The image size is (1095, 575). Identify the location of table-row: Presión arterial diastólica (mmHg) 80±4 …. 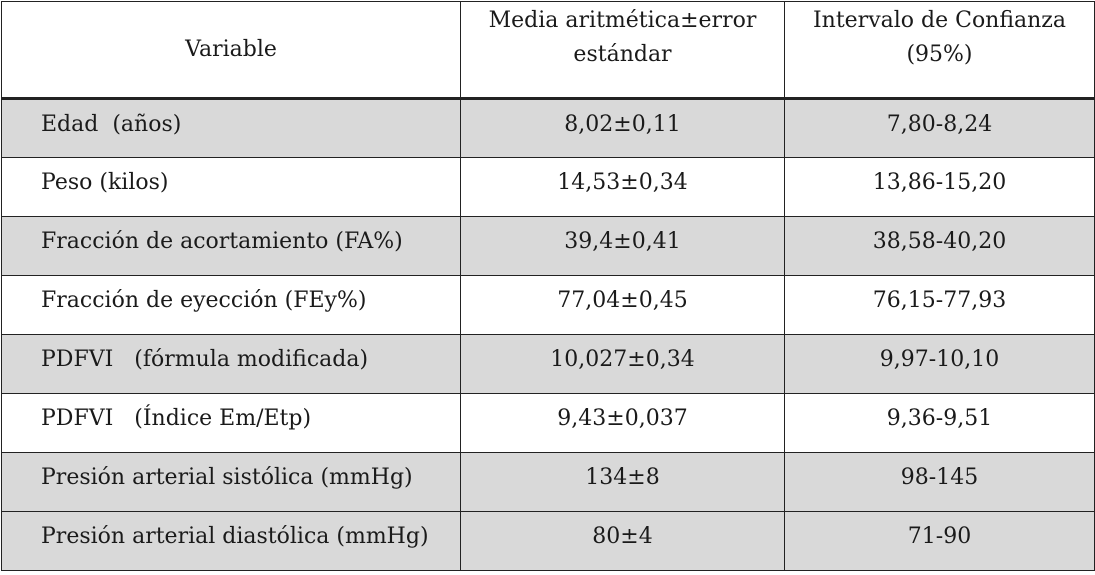
(548, 541).